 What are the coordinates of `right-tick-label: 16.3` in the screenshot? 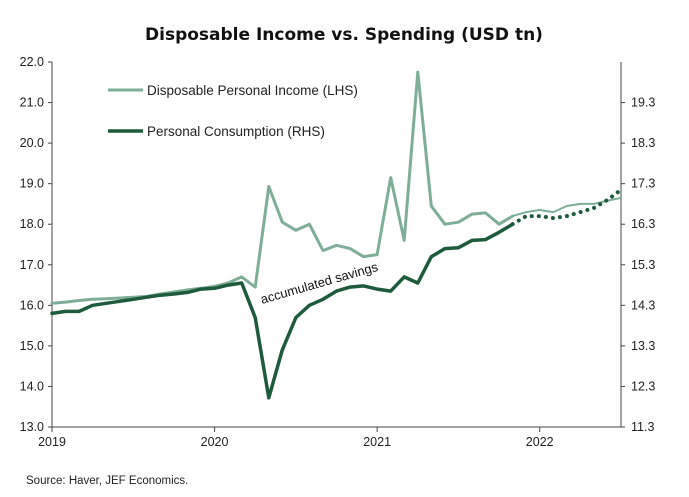 It's located at (643, 224).